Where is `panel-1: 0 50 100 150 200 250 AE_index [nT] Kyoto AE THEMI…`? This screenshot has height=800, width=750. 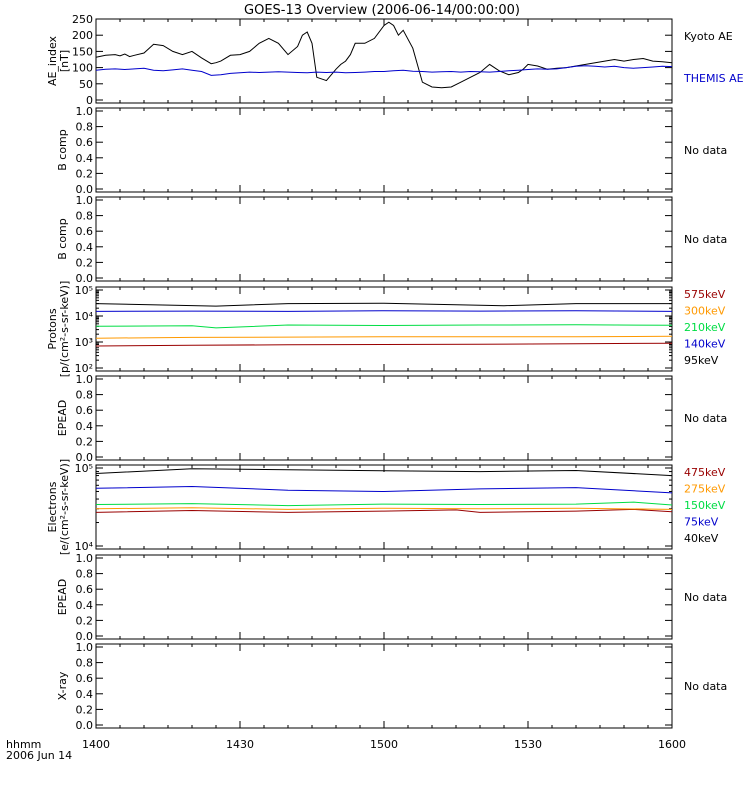
panel-1: 0 50 100 150 200 250 AE_index [nT] Kyoto AE THEMI… is located at coordinates (395, 60).